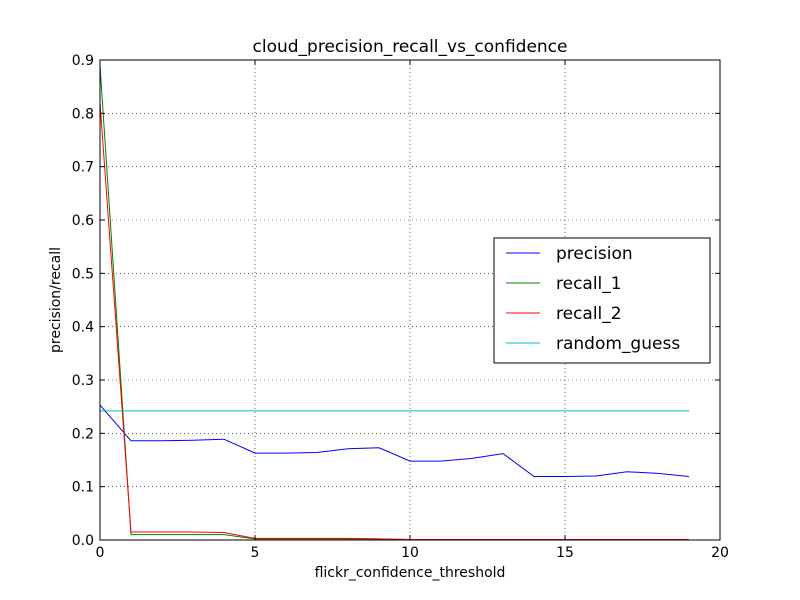  Describe the element at coordinates (83, 221) in the screenshot. I see `y-tick-label: 0.6` at that location.